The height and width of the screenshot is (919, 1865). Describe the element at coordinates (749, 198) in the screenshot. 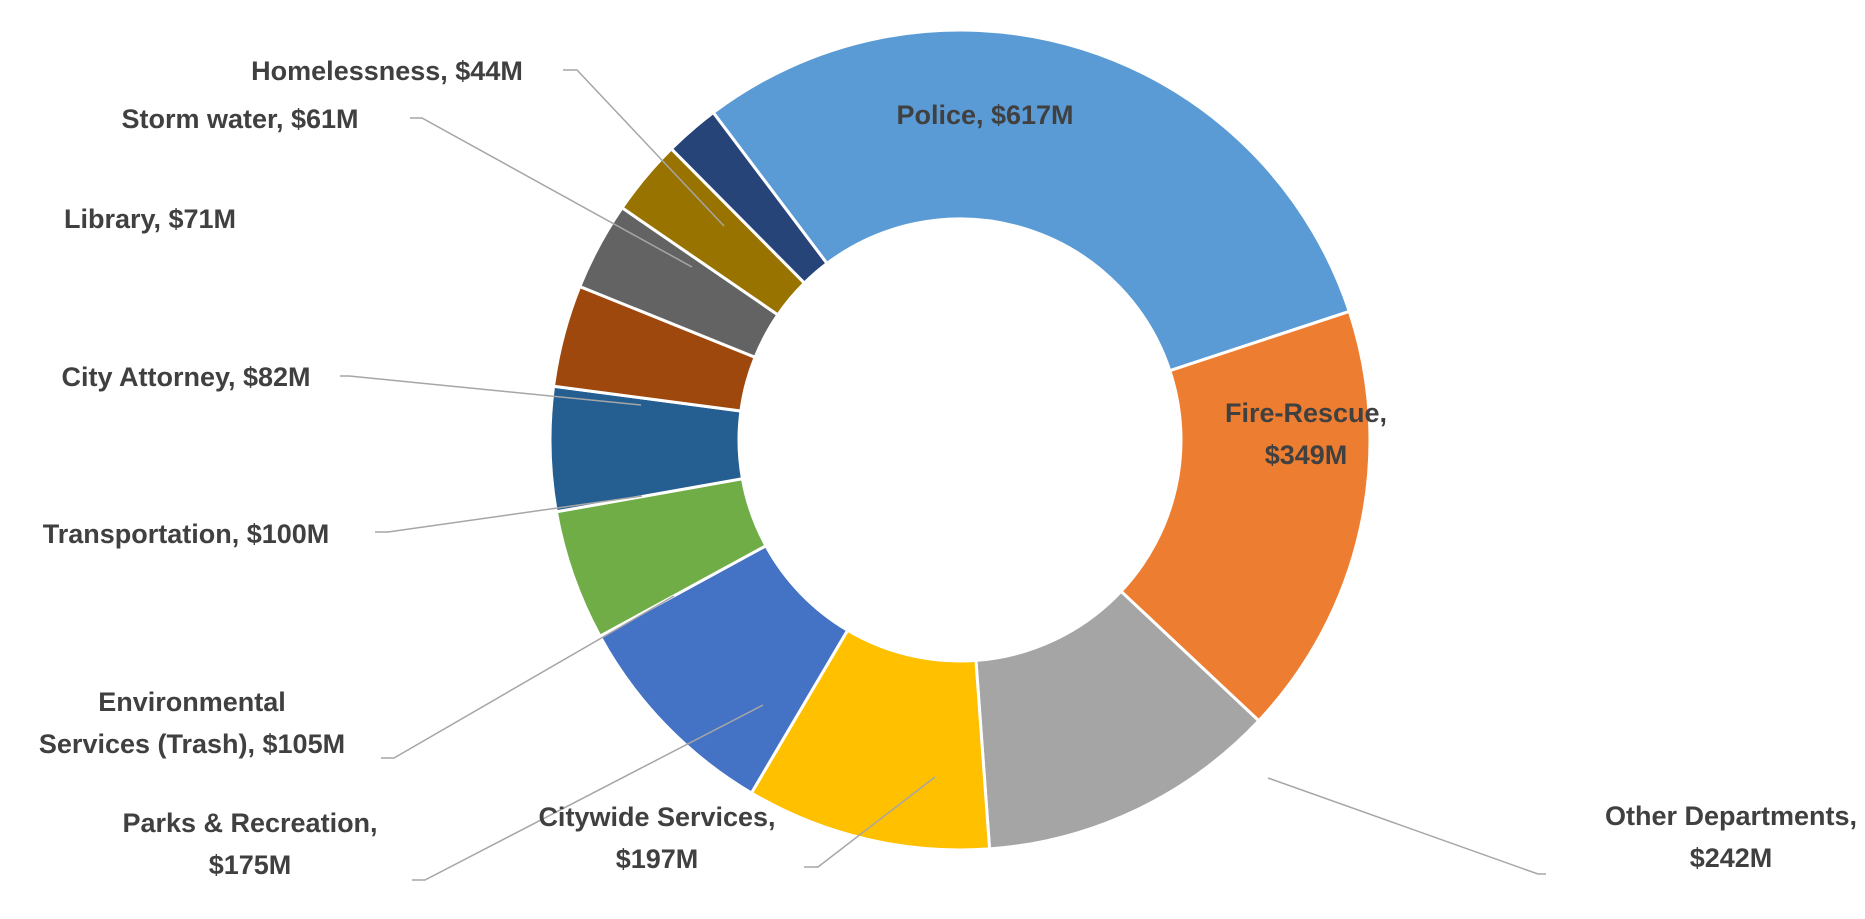

I see `slice-homelessness` at that location.